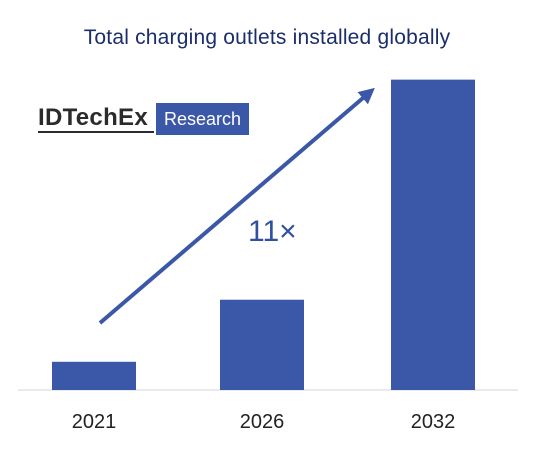 The image size is (534, 462). What do you see at coordinates (94, 422) in the screenshot?
I see `x-tick-2021: 2021` at bounding box center [94, 422].